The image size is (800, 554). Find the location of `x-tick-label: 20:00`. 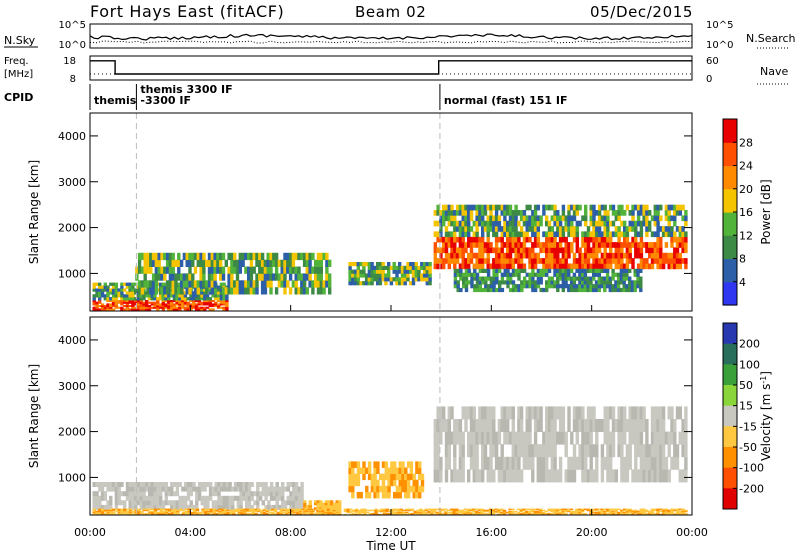

x-tick-label: 20:00 is located at coordinates (592, 532).